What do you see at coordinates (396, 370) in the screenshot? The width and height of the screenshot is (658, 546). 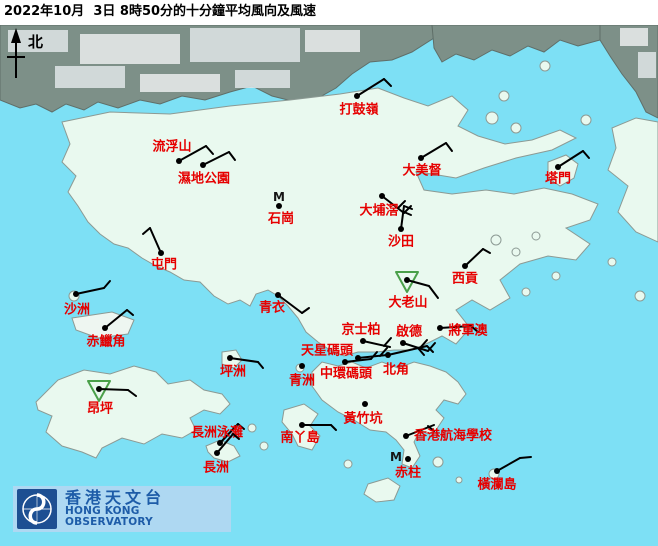 I see `station-label: 北角` at bounding box center [396, 370].